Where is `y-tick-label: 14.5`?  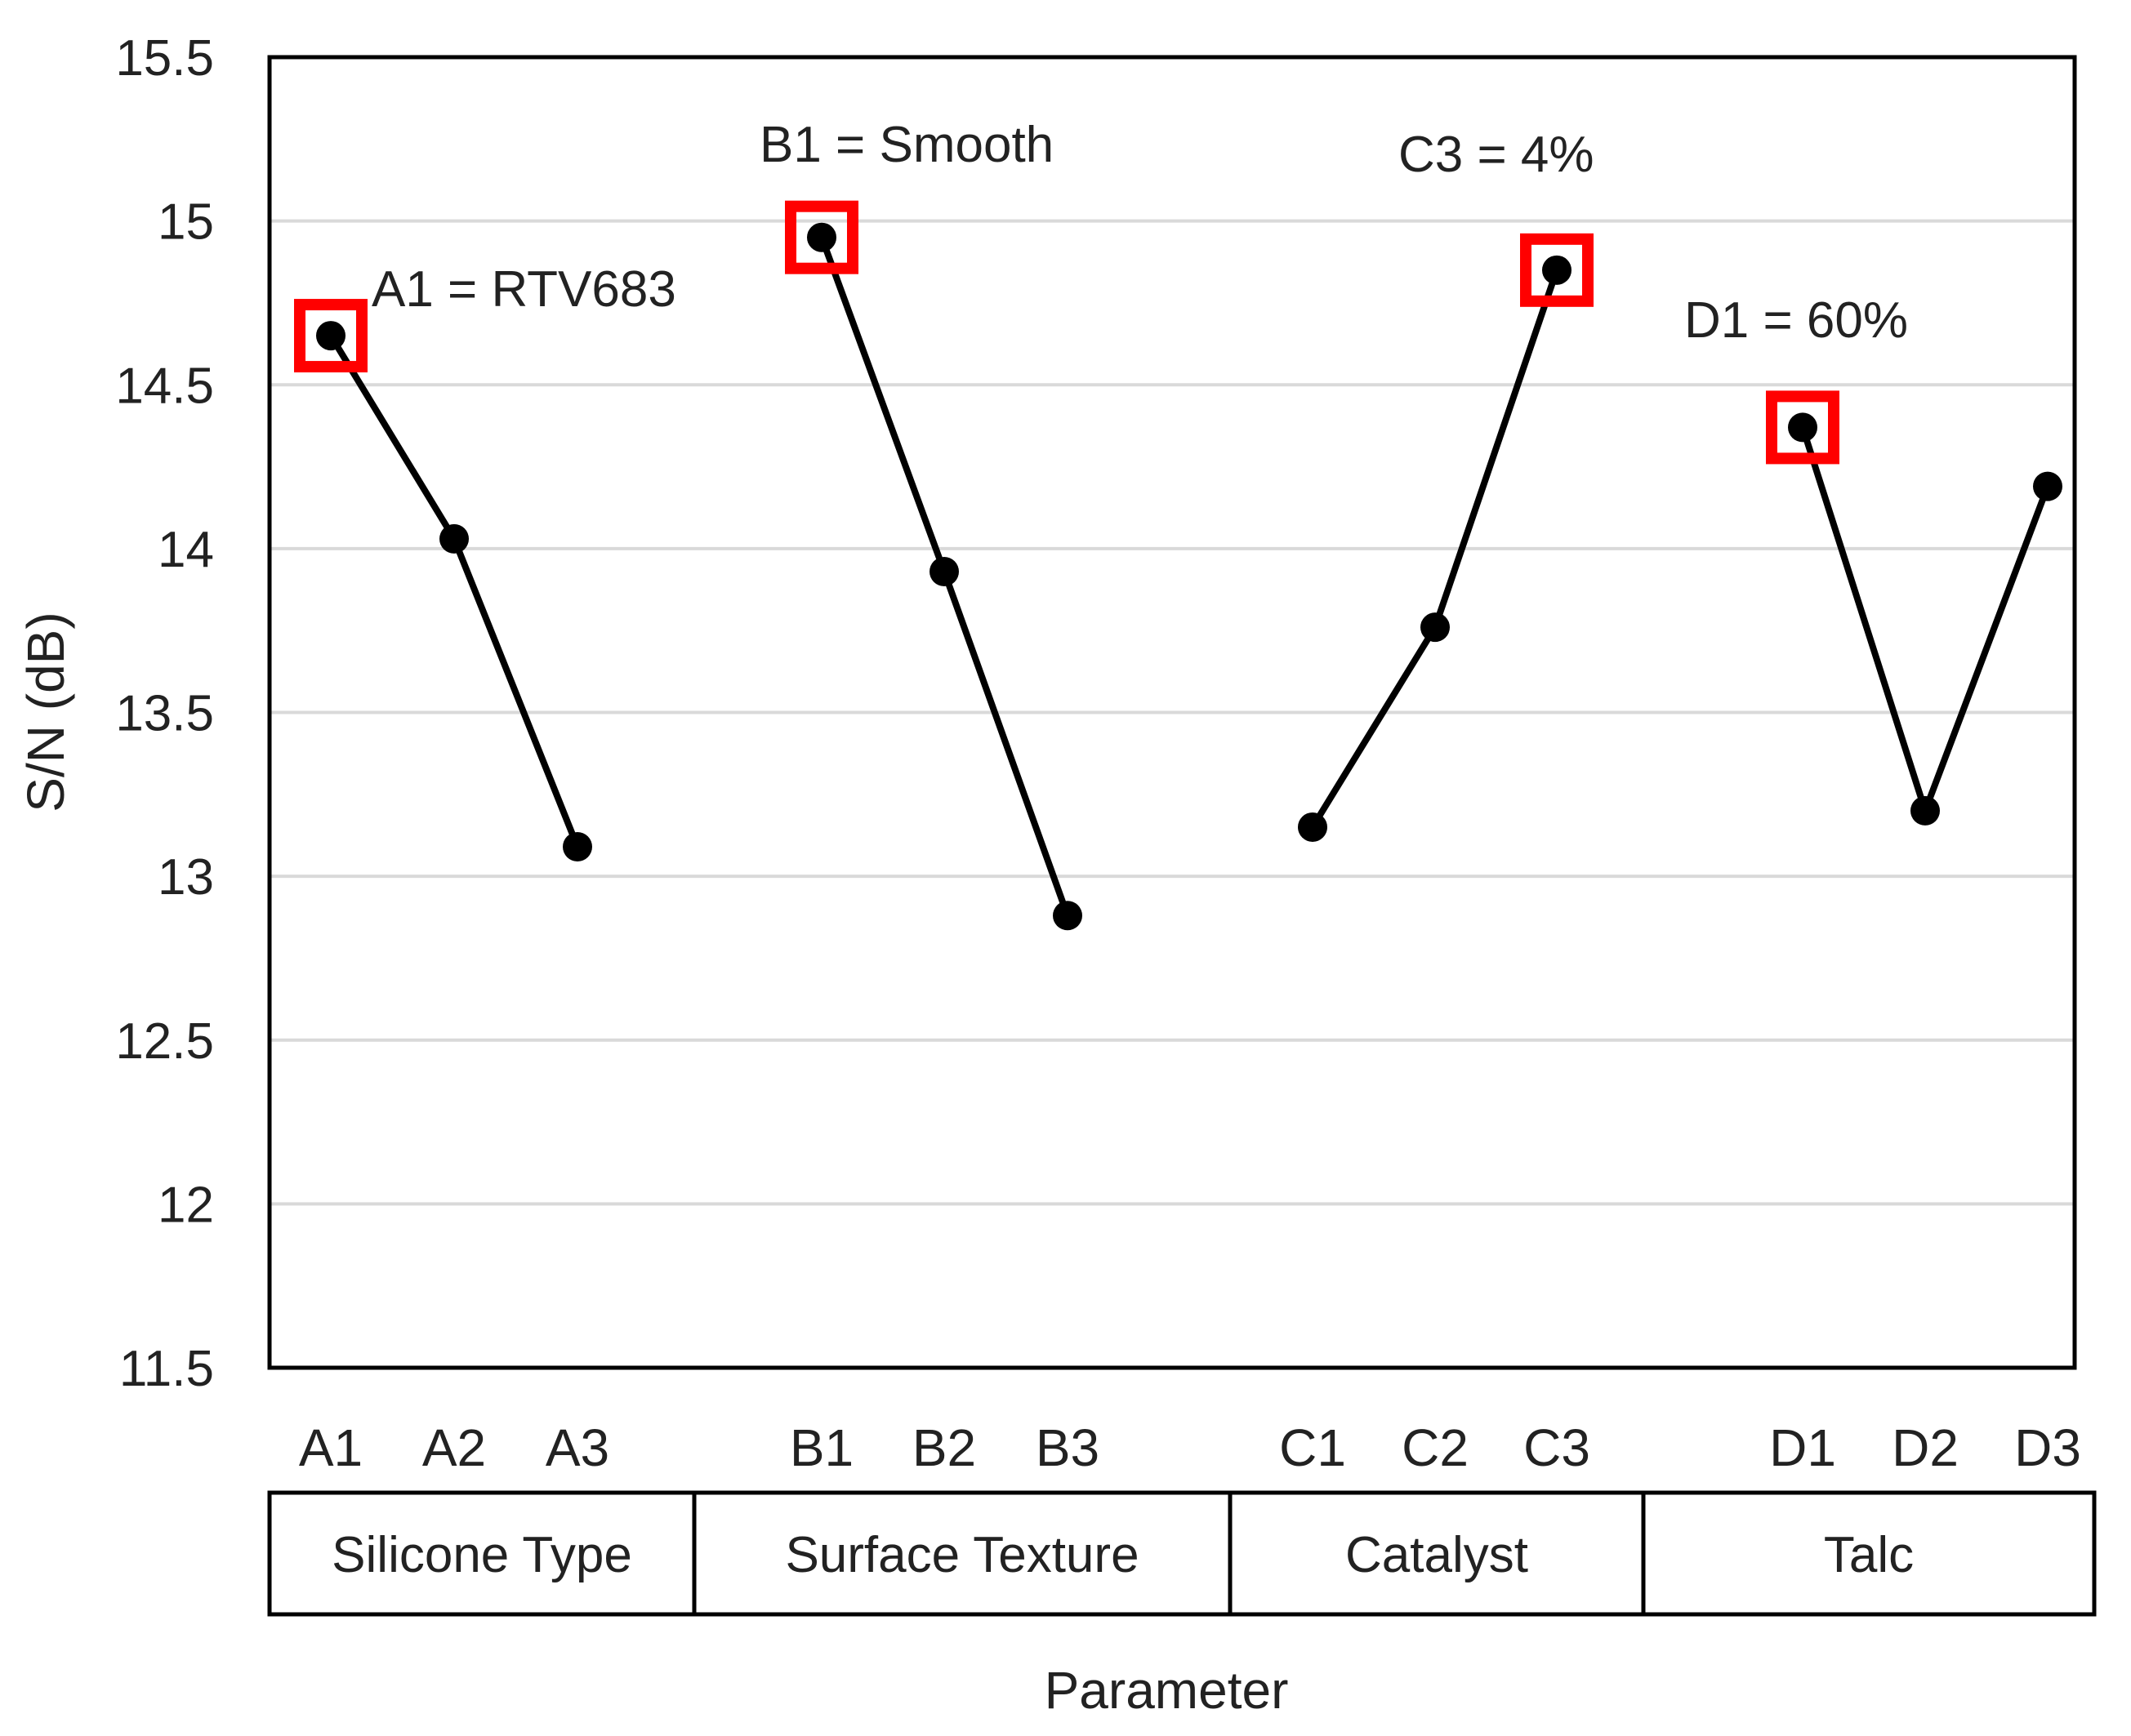
y-tick-label: 14.5 is located at coordinates (164, 386).